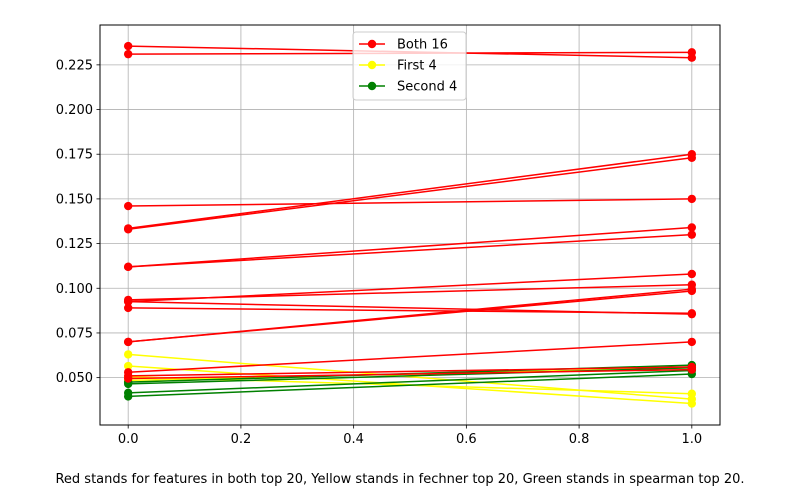 This screenshot has height=500, width=800. What do you see at coordinates (74, 333) in the screenshot?
I see `y-tick-label: 0.075` at bounding box center [74, 333].